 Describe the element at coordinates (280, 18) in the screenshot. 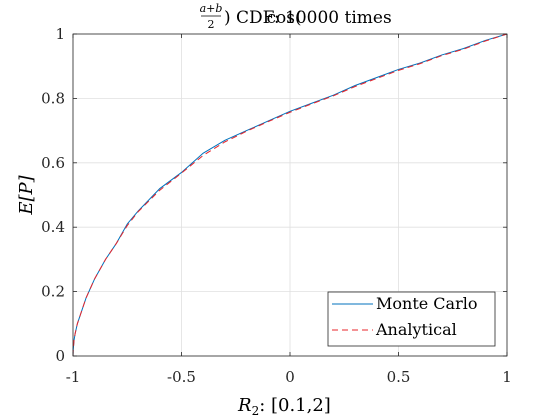

I see `title-func: cos` at that location.